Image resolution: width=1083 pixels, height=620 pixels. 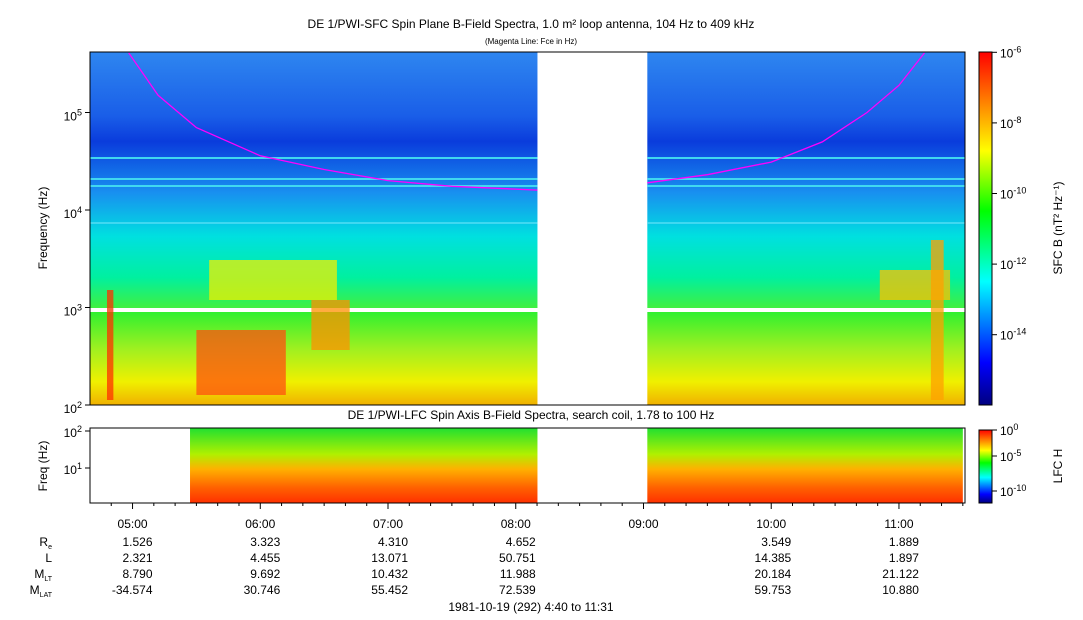 What do you see at coordinates (531, 607) in the screenshot?
I see `time-caption: 1981-10-19 (292) 4:40 to 11:31` at bounding box center [531, 607].